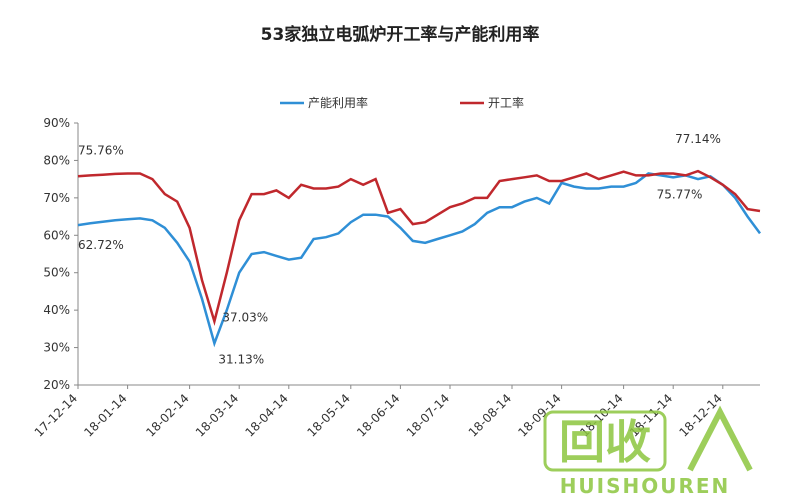 This screenshot has height=504, width=800. Describe the element at coordinates (217, 415) in the screenshot. I see `x-tick-label: 18-03-14` at that location.